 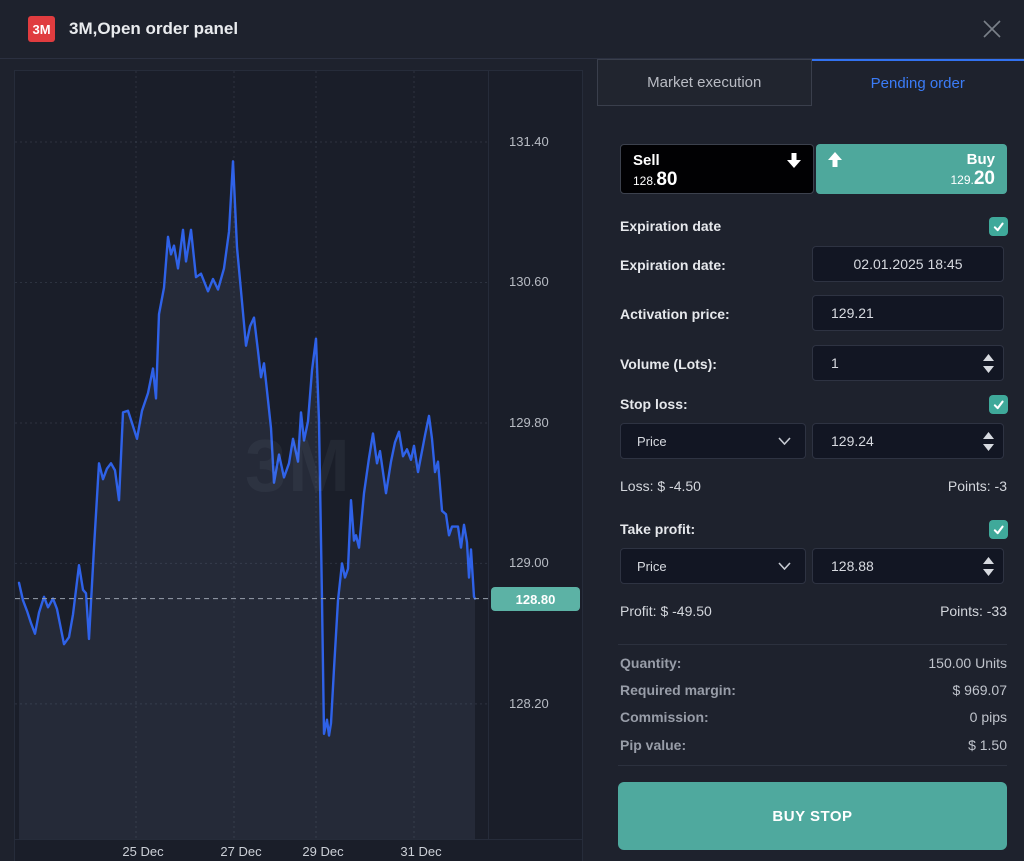 What do you see at coordinates (813, 663) in the screenshot?
I see `summary-row-quantity: Quantity: 150.00 Units` at bounding box center [813, 663].